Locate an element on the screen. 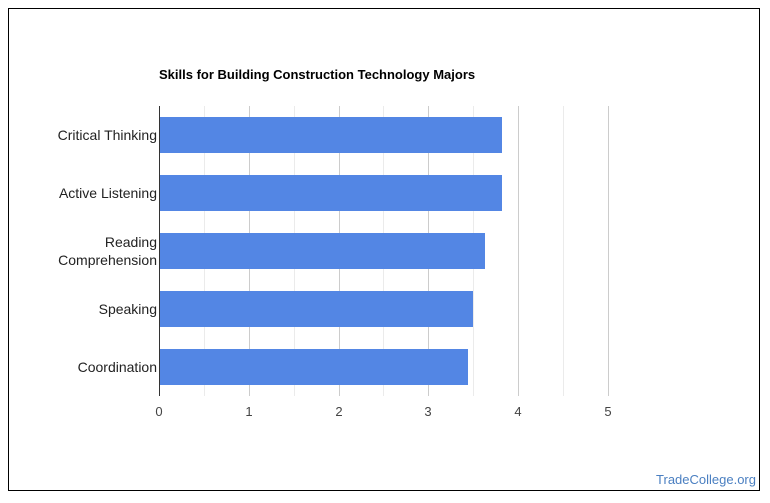 The width and height of the screenshot is (770, 503). x-tick-2: 2 is located at coordinates (339, 411).